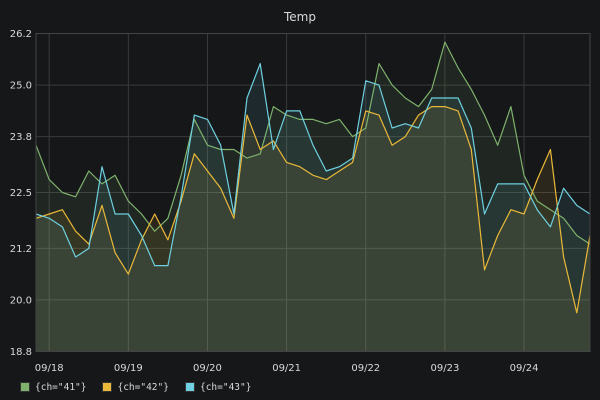 This screenshot has height=400, width=600. I want to click on legend-item-ch43: {ch="43"}, so click(218, 387).